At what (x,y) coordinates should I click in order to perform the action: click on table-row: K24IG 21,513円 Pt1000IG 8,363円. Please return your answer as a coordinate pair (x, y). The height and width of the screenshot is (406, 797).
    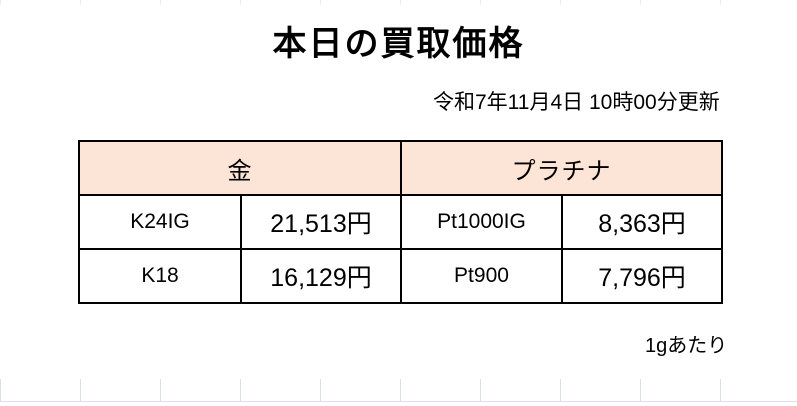
    Looking at the image, I should click on (400, 222).